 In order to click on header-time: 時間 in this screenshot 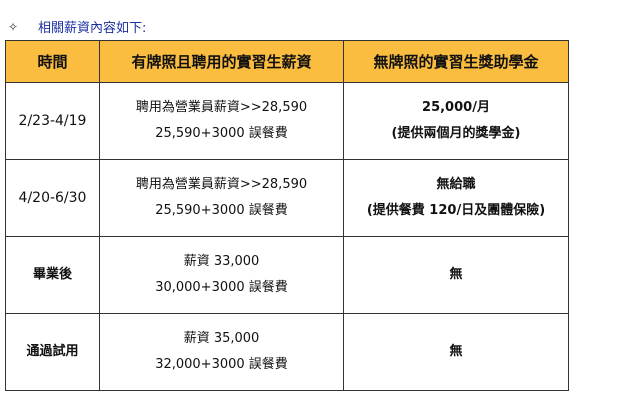, I will do `click(52, 61)`.